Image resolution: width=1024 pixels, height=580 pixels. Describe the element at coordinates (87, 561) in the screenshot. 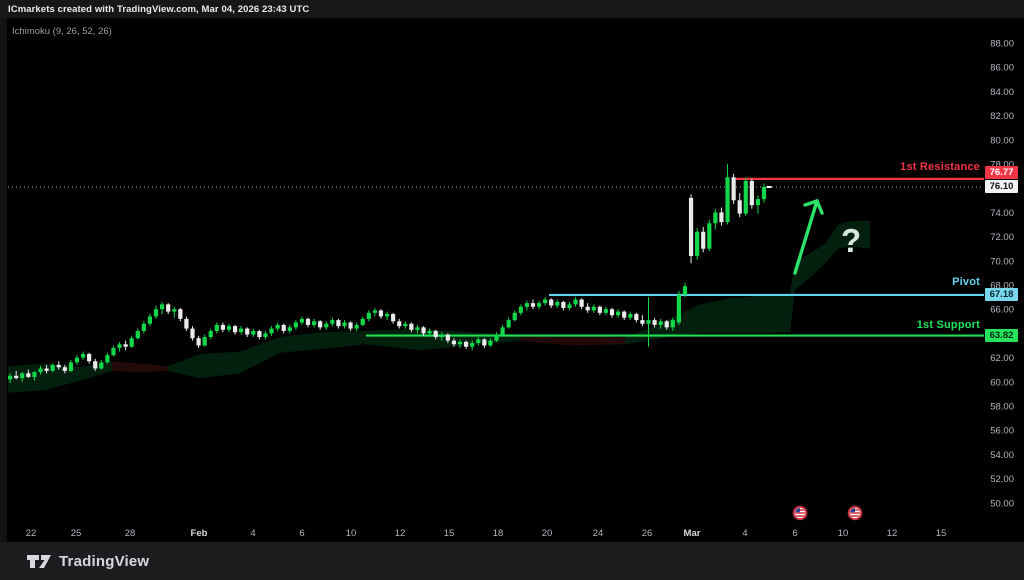

I see `tradingview-brand: TradingView` at that location.